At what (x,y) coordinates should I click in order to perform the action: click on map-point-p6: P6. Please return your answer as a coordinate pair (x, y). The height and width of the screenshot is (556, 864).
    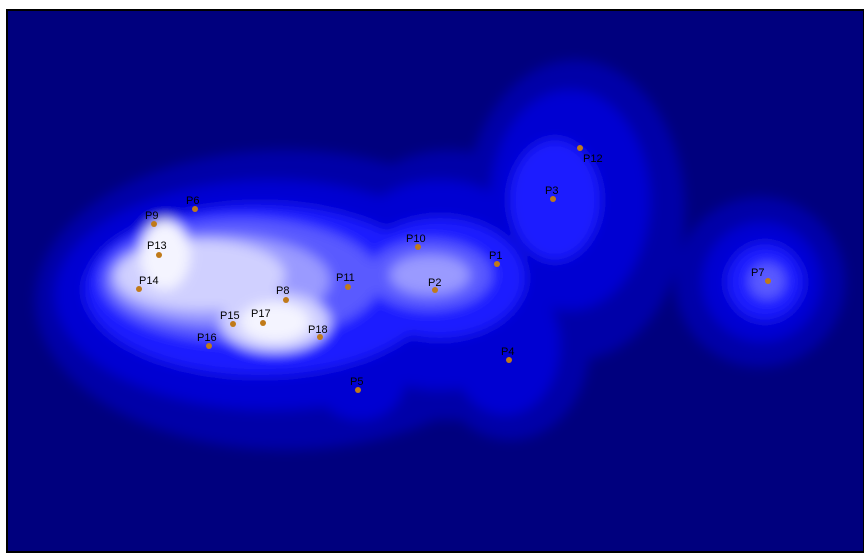
    Looking at the image, I should click on (192, 203).